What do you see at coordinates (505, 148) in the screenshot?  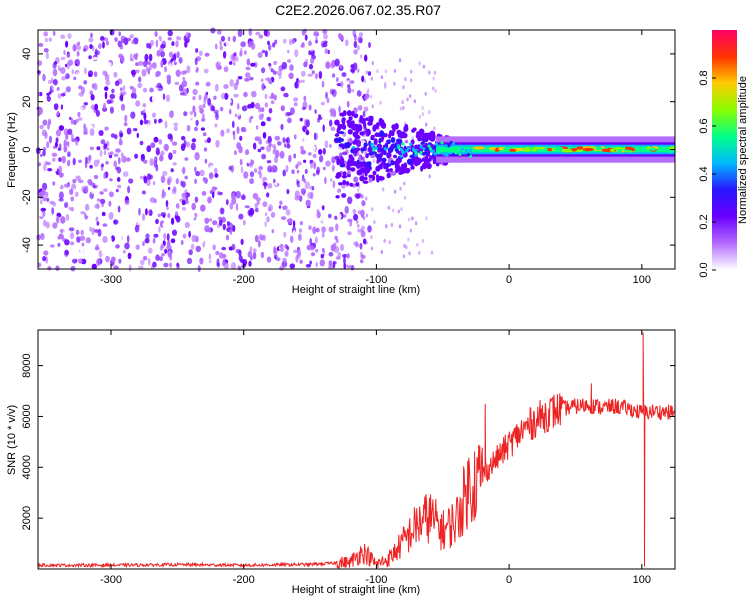 I see `spectrogram-signal` at bounding box center [505, 148].